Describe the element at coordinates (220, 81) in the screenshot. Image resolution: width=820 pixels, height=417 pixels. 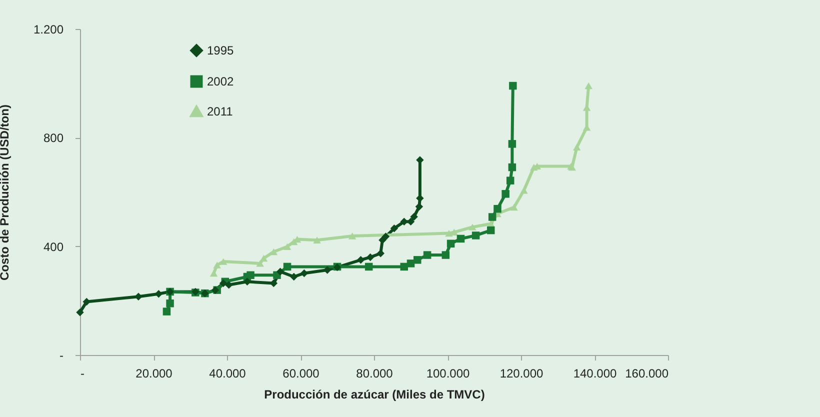
I see `legend-label: 2002` at that location.